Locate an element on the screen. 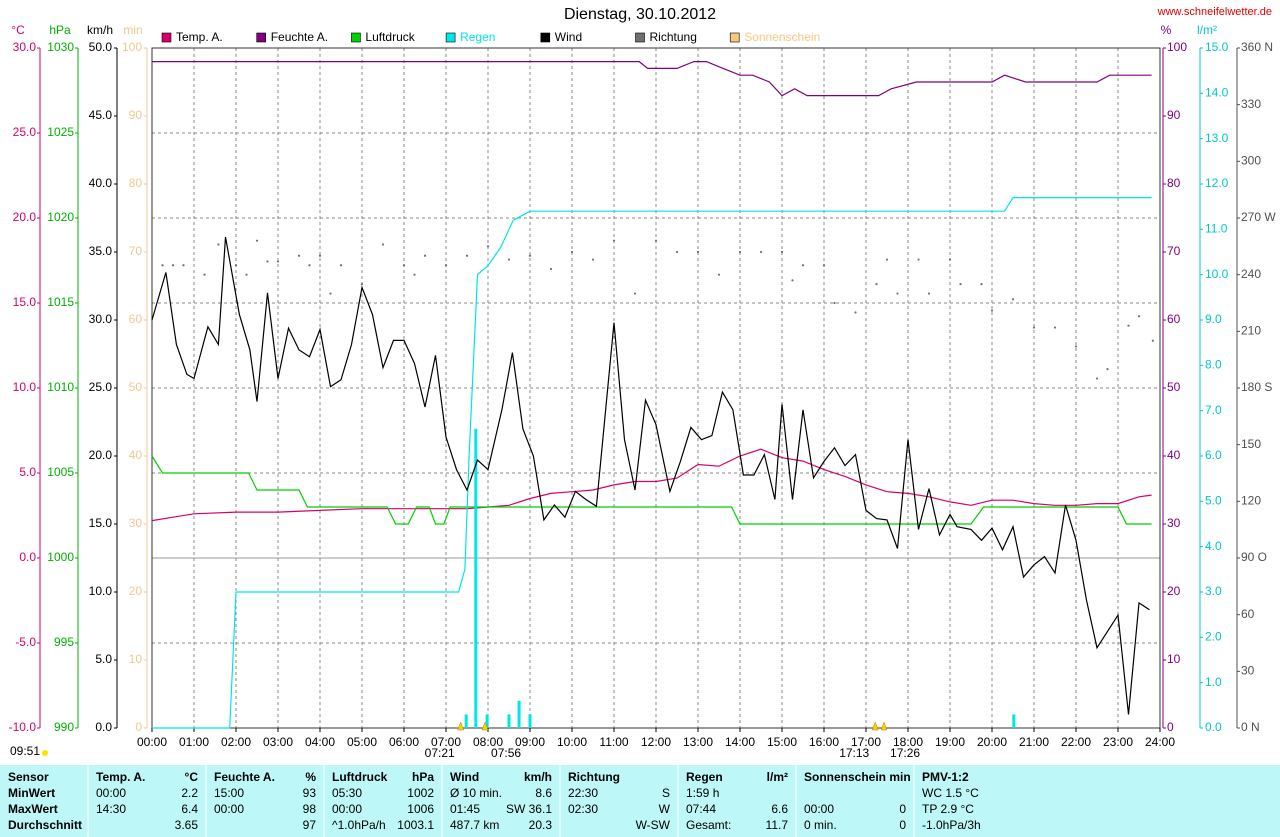 This screenshot has height=837, width=1280. y-tick-label: 9.0 is located at coordinates (1213, 319).